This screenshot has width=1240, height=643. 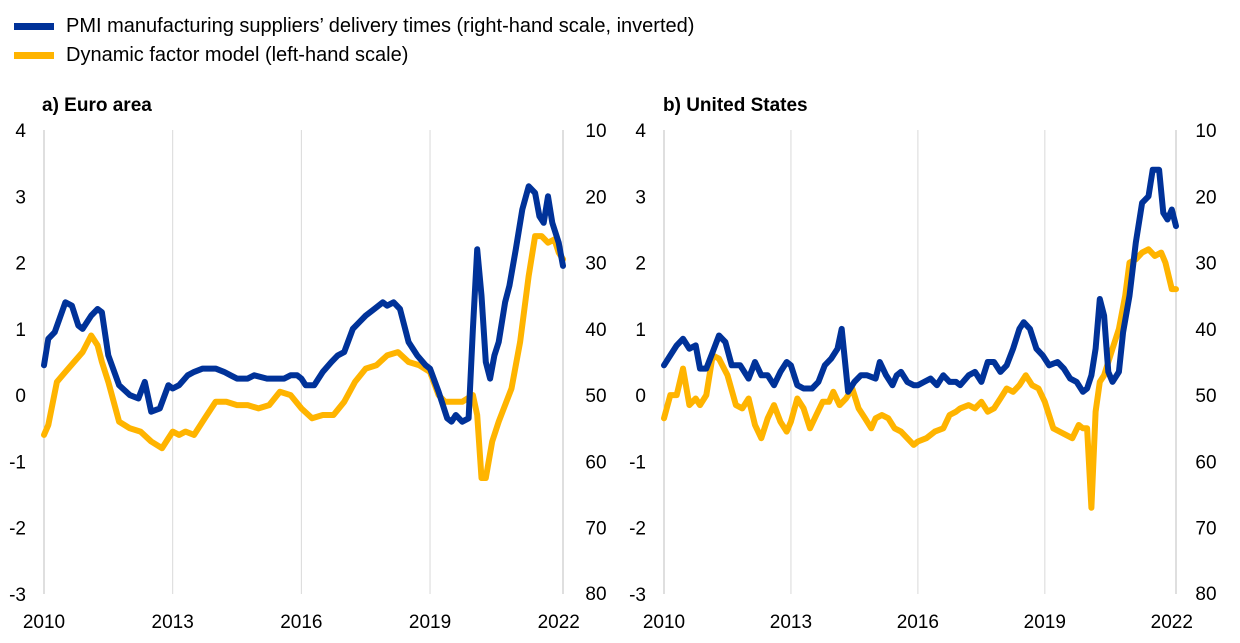 What do you see at coordinates (920, 280) in the screenshot?
I see `series-line-pmi-delivery-times` at bounding box center [920, 280].